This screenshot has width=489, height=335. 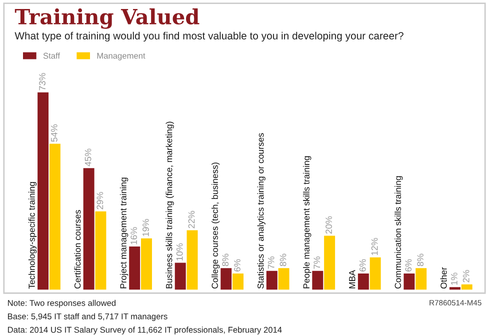 I want to click on data-label: 22%, so click(x=191, y=219).